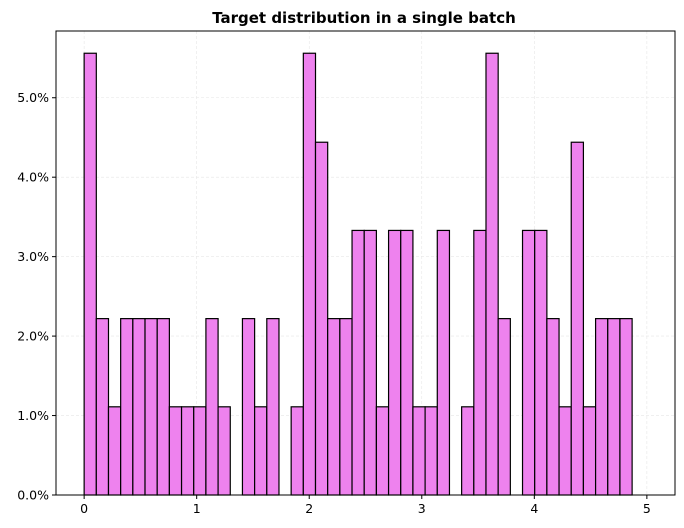 Image resolution: width=684 pixels, height=528 pixels. What do you see at coordinates (33, 97) in the screenshot?
I see `y-tick-label: 5.0%` at bounding box center [33, 97].